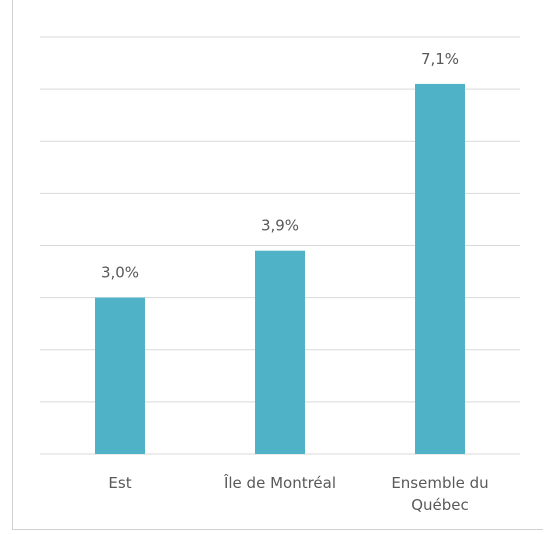 Image resolution: width=545 pixels, height=534 pixels. Describe the element at coordinates (120, 483) in the screenshot. I see `x-tick-label: Est` at that location.